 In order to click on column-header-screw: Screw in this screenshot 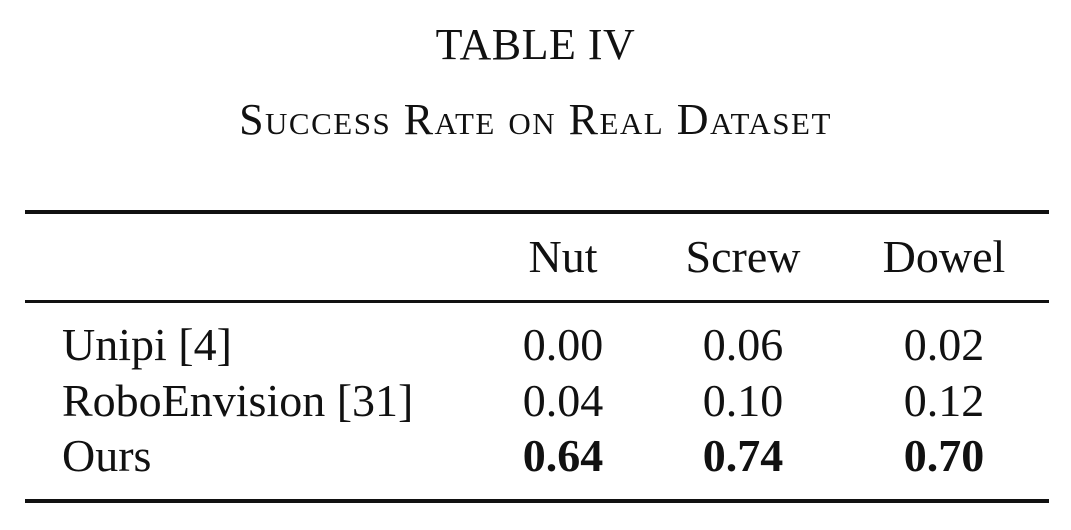, I will do `click(743, 256)`.